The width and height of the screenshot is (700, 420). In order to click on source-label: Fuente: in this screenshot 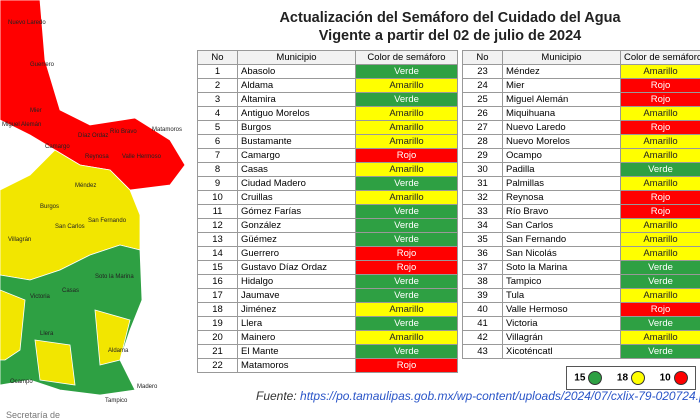, I will do `click(276, 396)`.